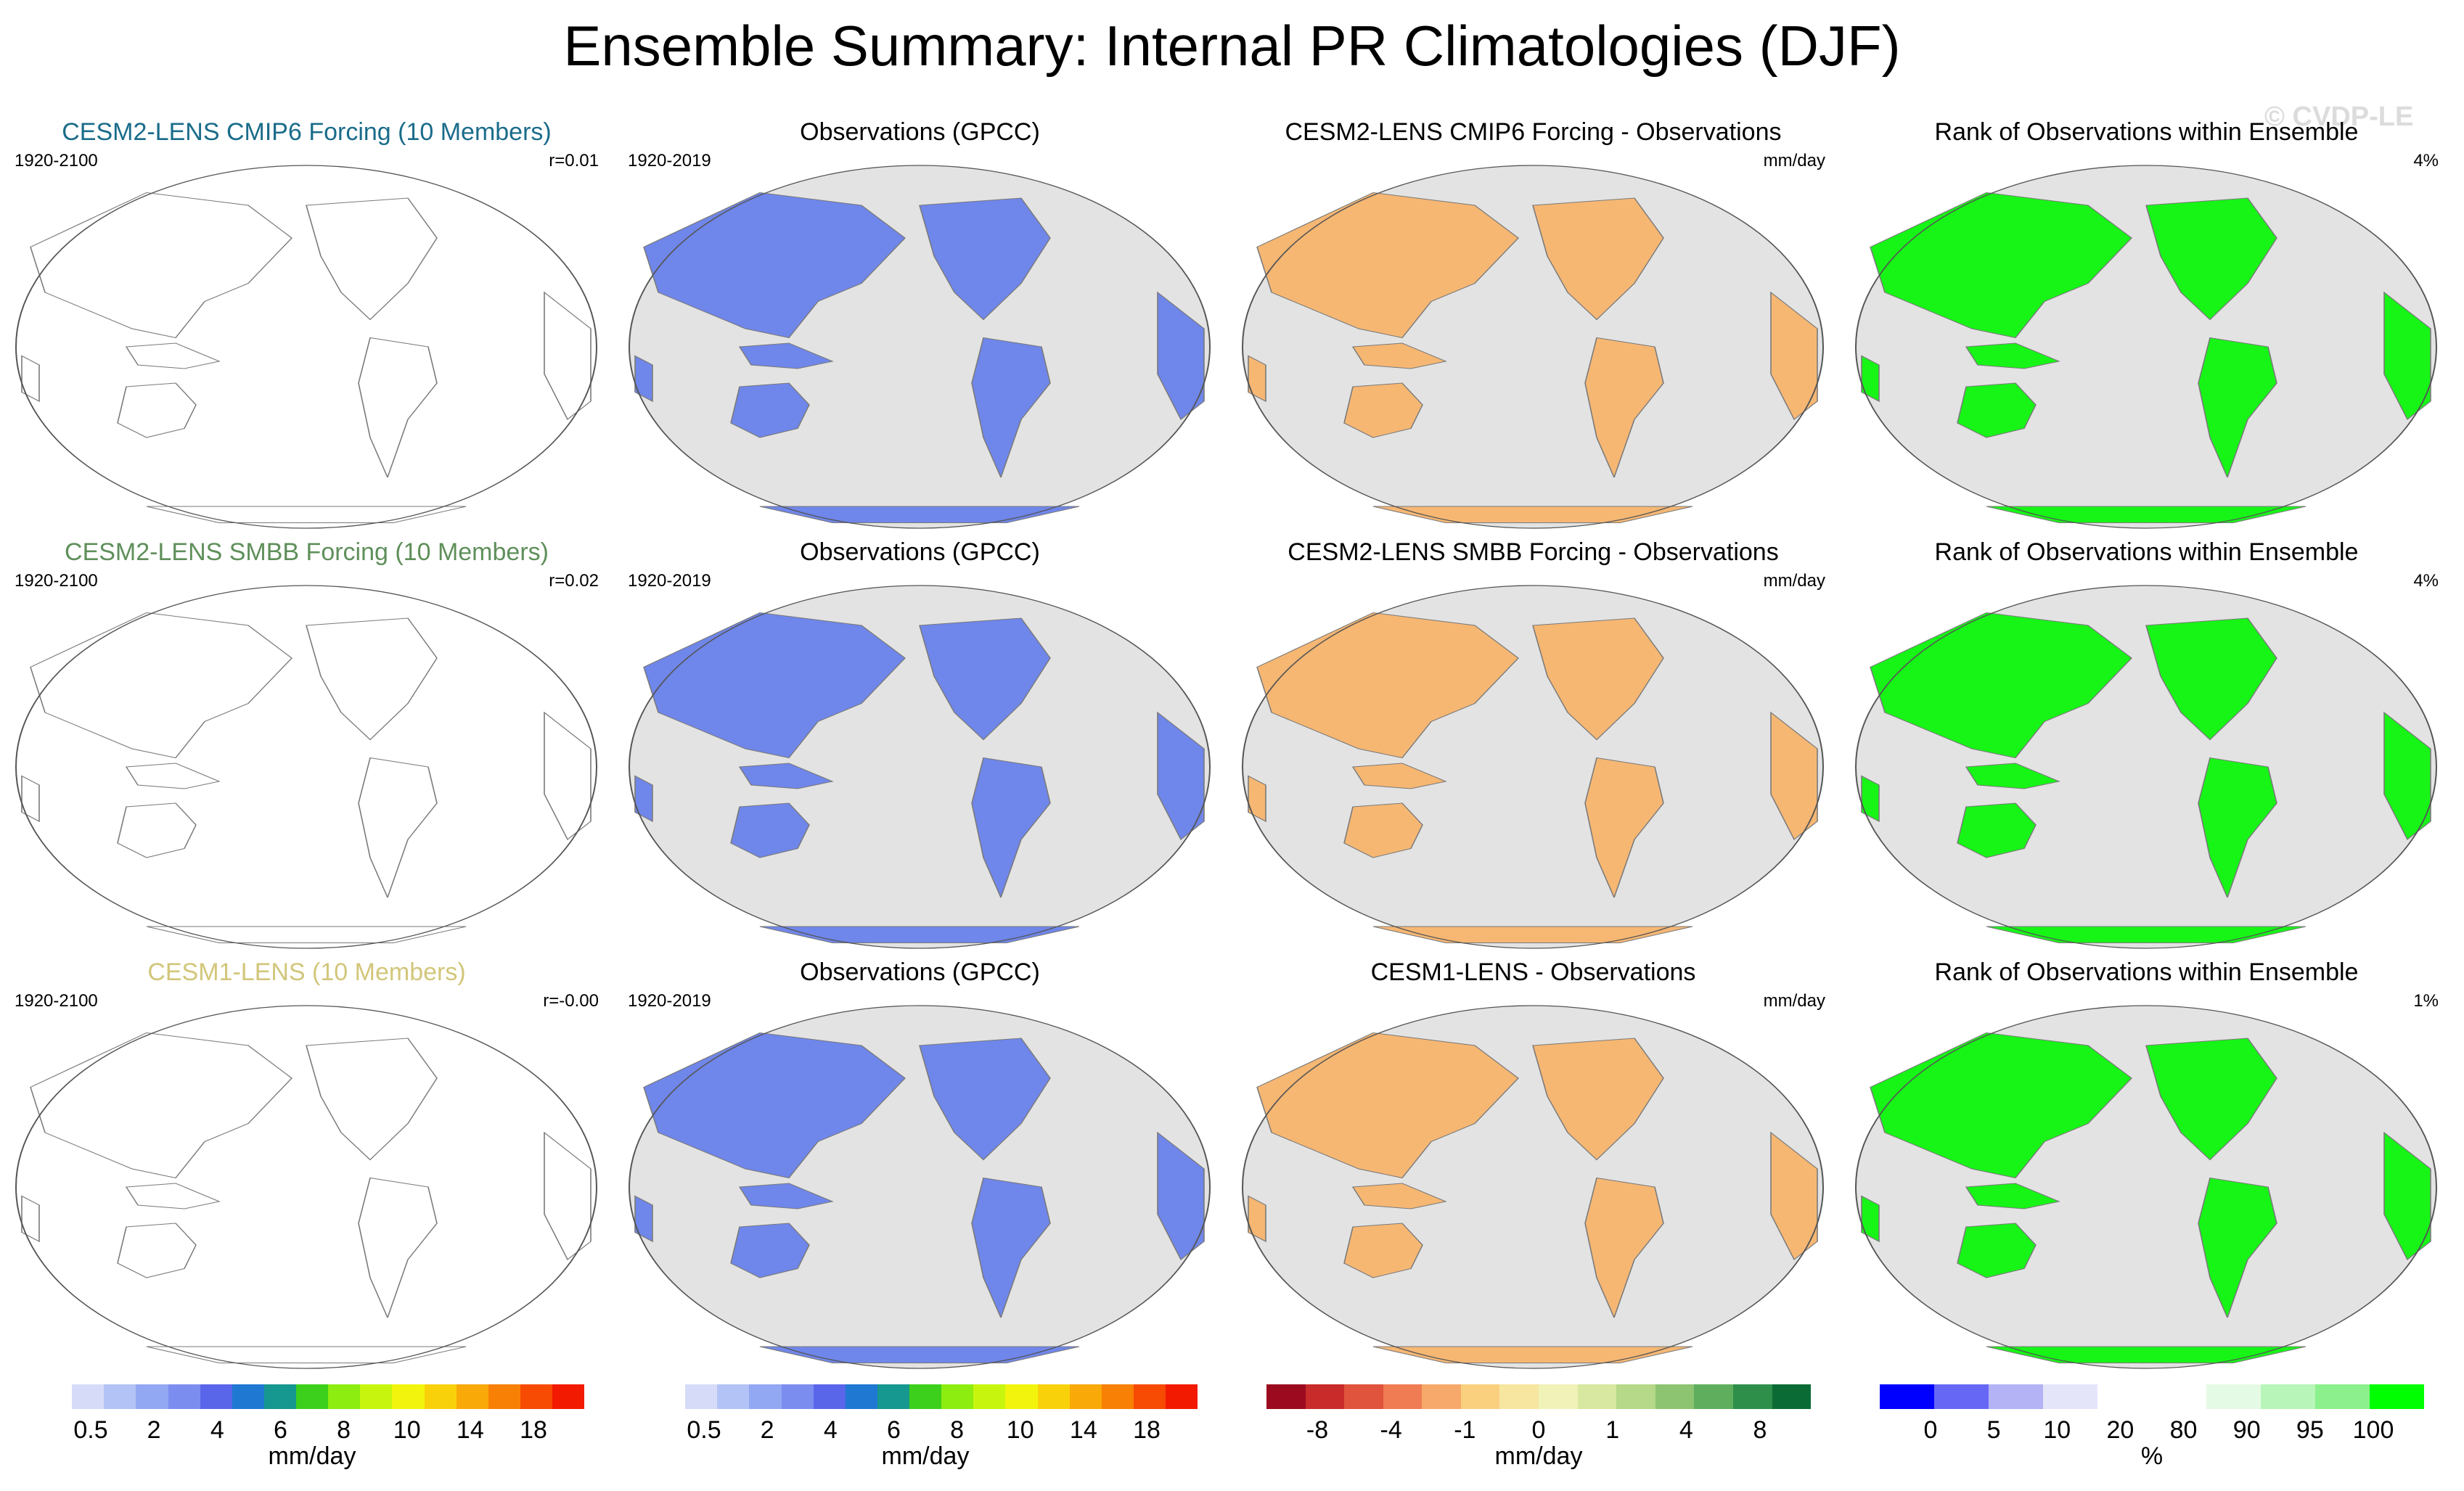 Image resolution: width=2464 pixels, height=1491 pixels. Describe the element at coordinates (161, 1105) in the screenshot. I see `model-land-region-1-row3` at that location.